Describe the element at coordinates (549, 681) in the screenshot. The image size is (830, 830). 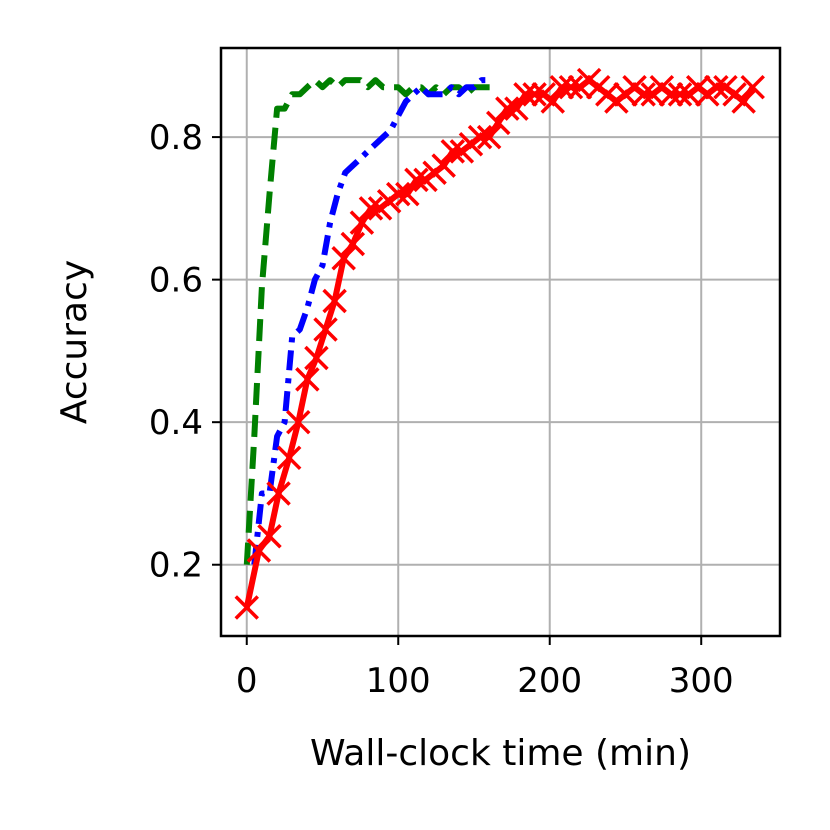
I see `x-tick-label: 200` at that location.